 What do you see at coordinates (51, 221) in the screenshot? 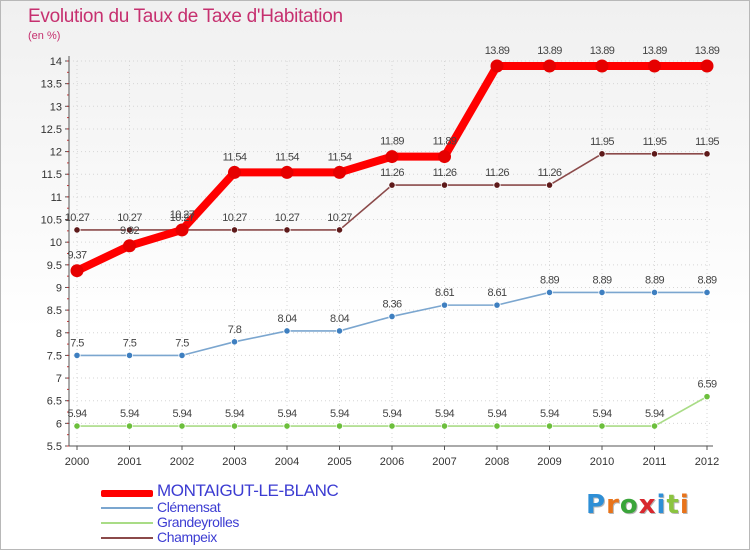
I see `y-tick-label: 10.5` at bounding box center [51, 221].